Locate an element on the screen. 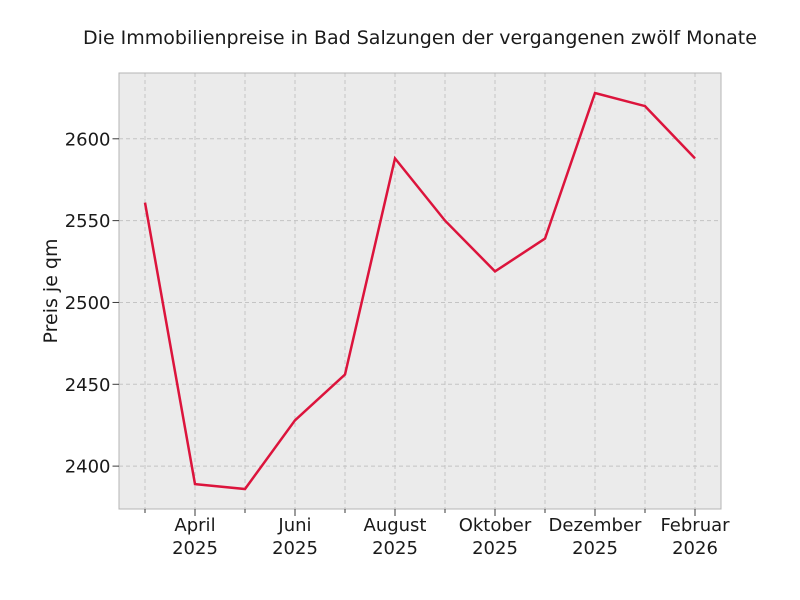 This screenshot has height=600, width=800. y-tick-label: 2500 is located at coordinates (88, 303).